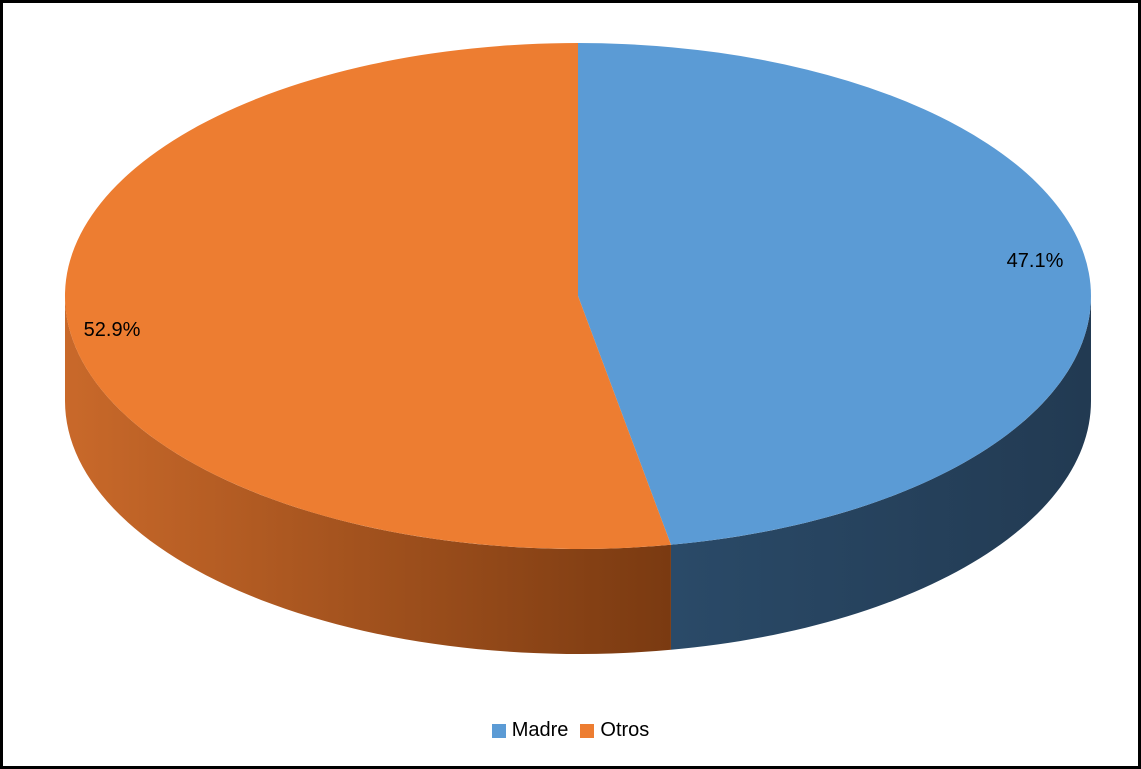  Describe the element at coordinates (498, 730) in the screenshot. I see `legend-swatch-madre` at that location.